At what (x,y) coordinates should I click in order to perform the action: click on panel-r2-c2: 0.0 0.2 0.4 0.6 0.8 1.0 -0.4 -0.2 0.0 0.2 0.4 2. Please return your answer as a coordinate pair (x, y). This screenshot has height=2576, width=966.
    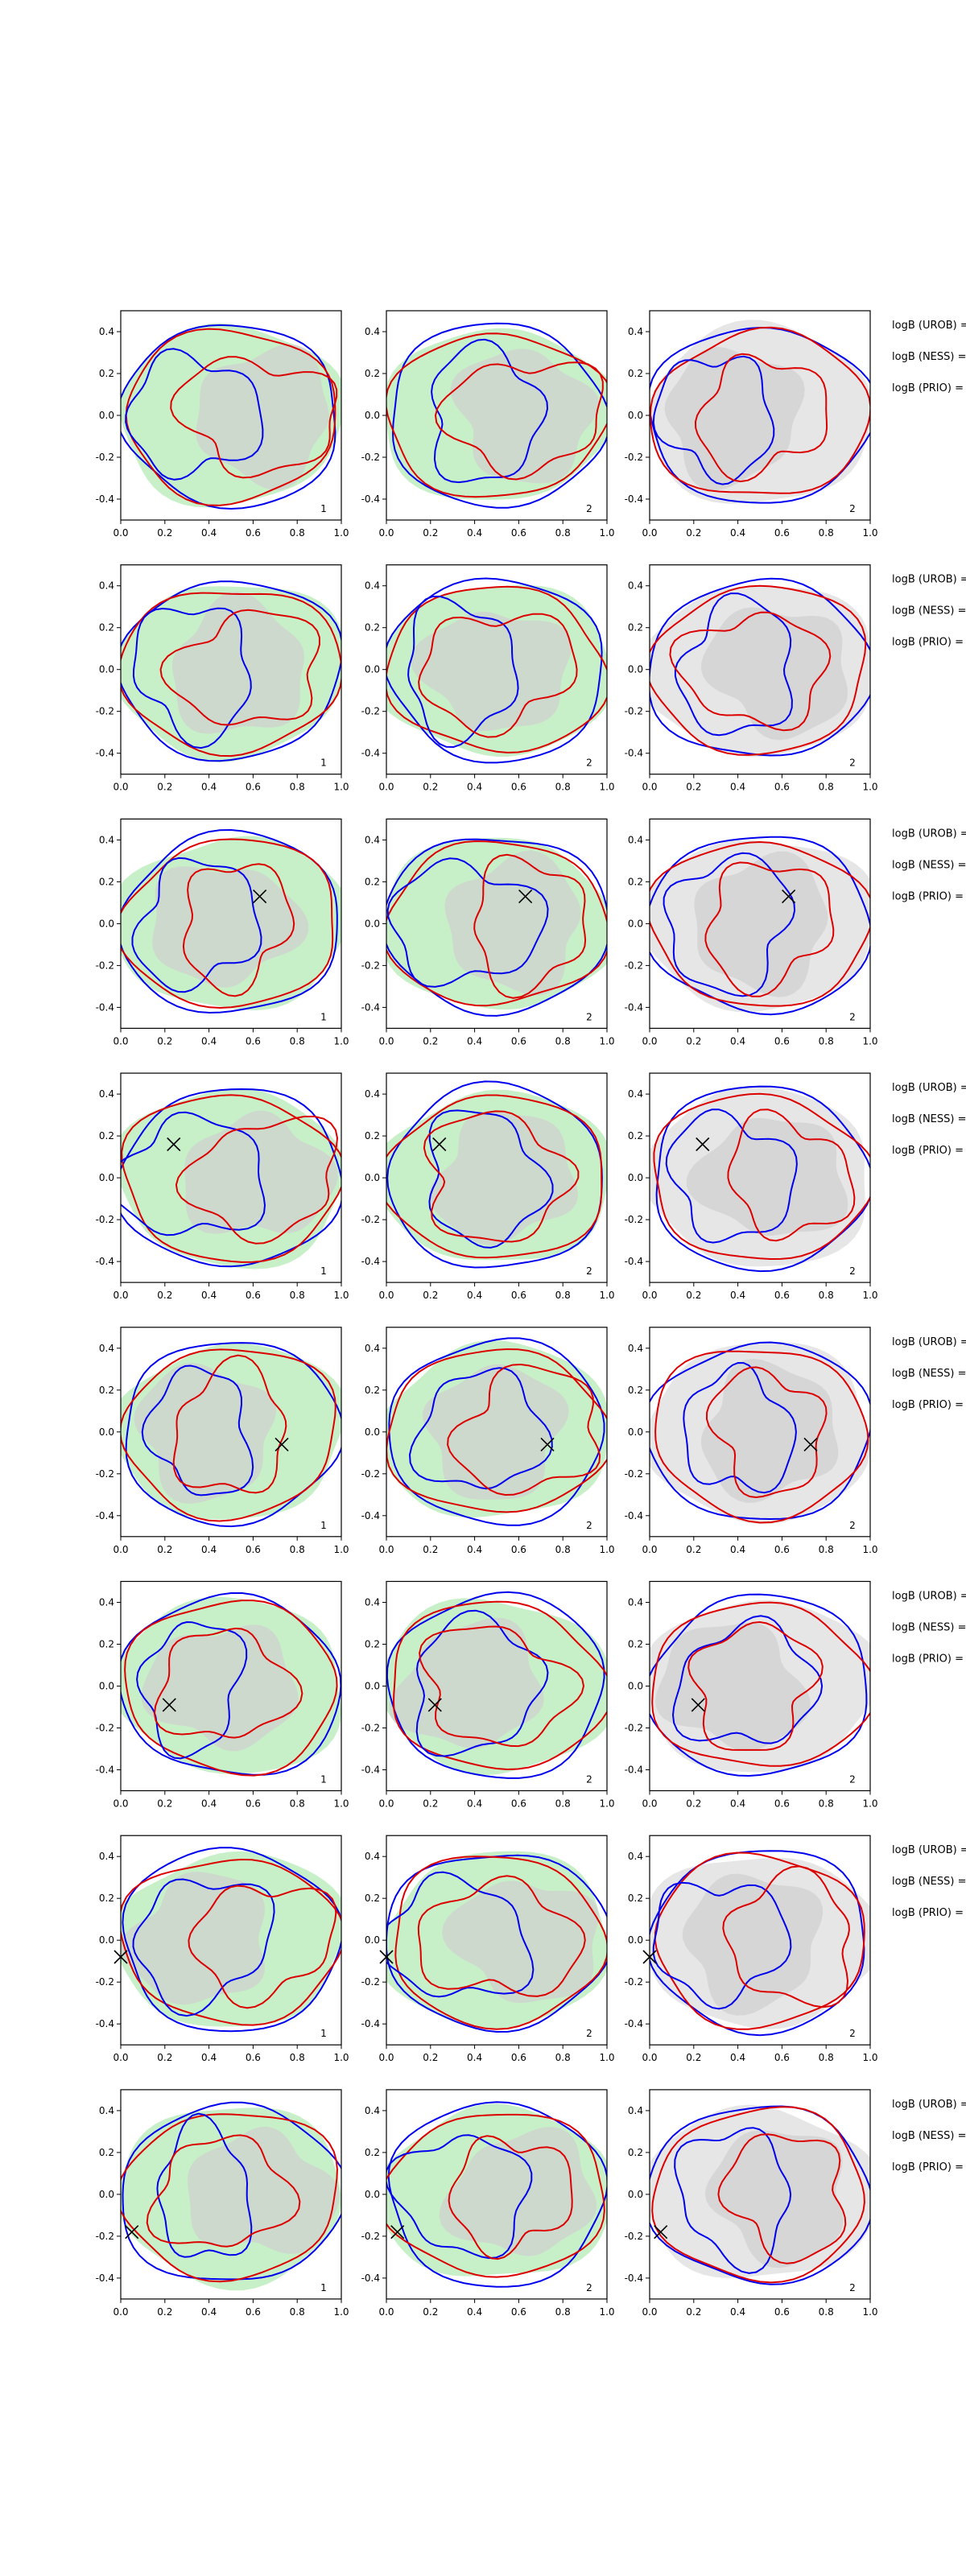
    Looking at the image, I should click on (488, 678).